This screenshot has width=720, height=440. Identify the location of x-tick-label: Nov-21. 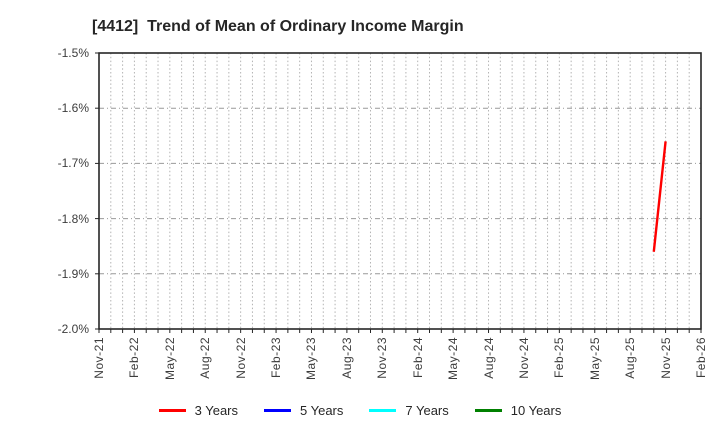
(99, 358).